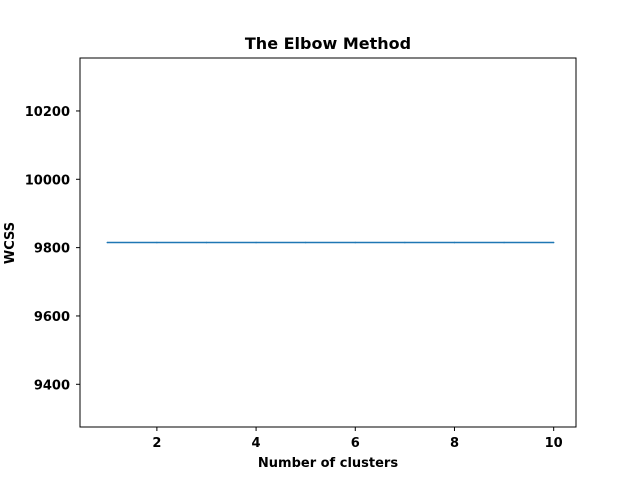 The width and height of the screenshot is (640, 480). Describe the element at coordinates (454, 443) in the screenshot. I see `x-tick-label: 8` at that location.